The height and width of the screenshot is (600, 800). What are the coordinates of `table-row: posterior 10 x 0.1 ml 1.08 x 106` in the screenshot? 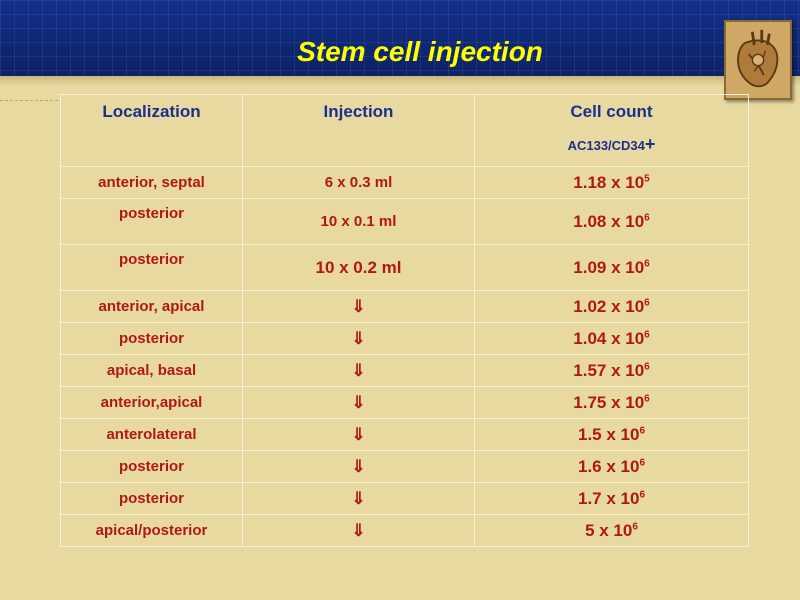 It's located at (404, 221).